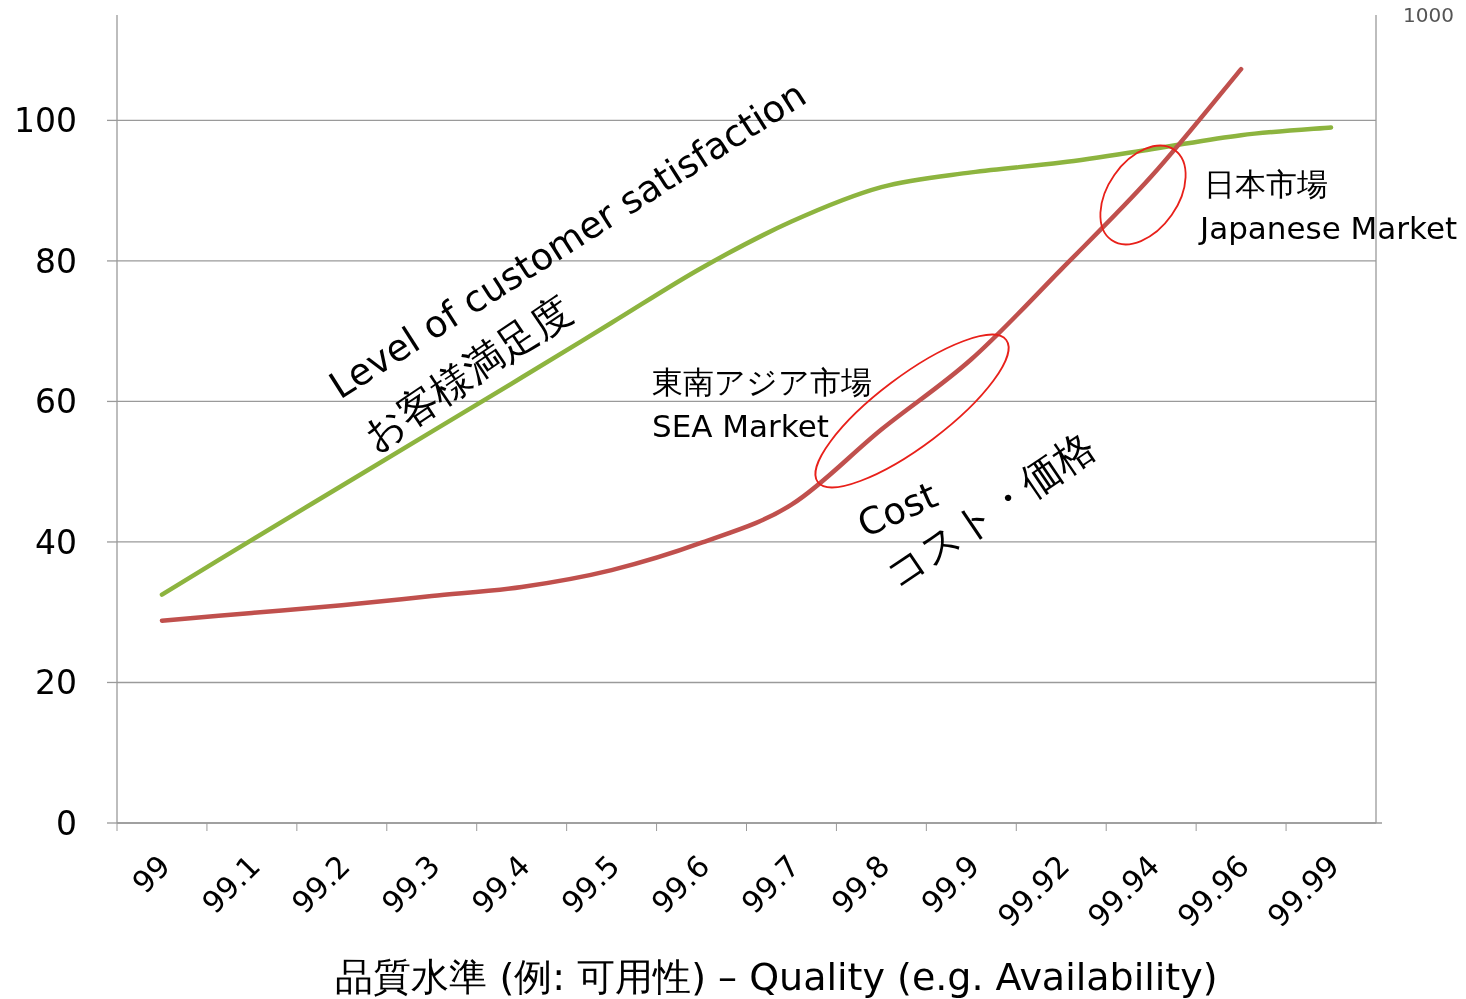 The height and width of the screenshot is (999, 1466). I want to click on text: 1000, so click(1428, 15).